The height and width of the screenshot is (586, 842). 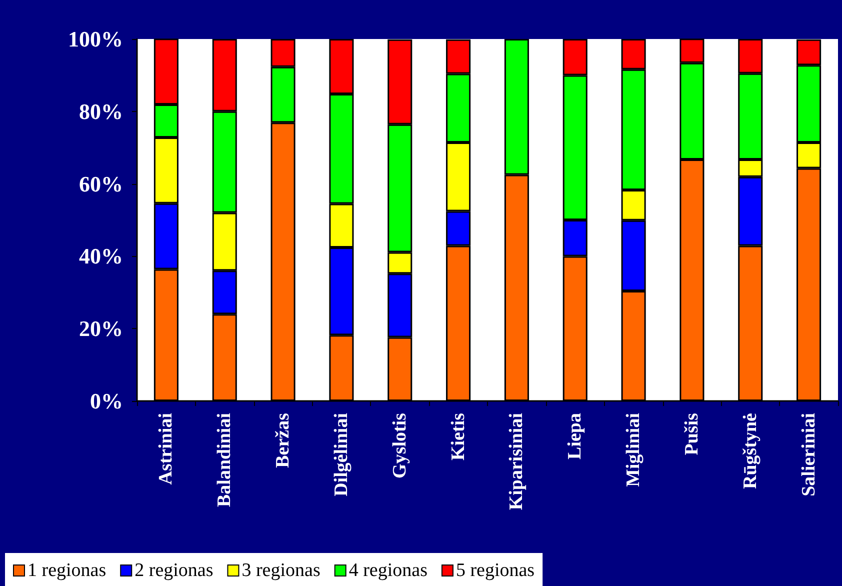 I want to click on x-tick-label: Migliniai, so click(x=633, y=450).